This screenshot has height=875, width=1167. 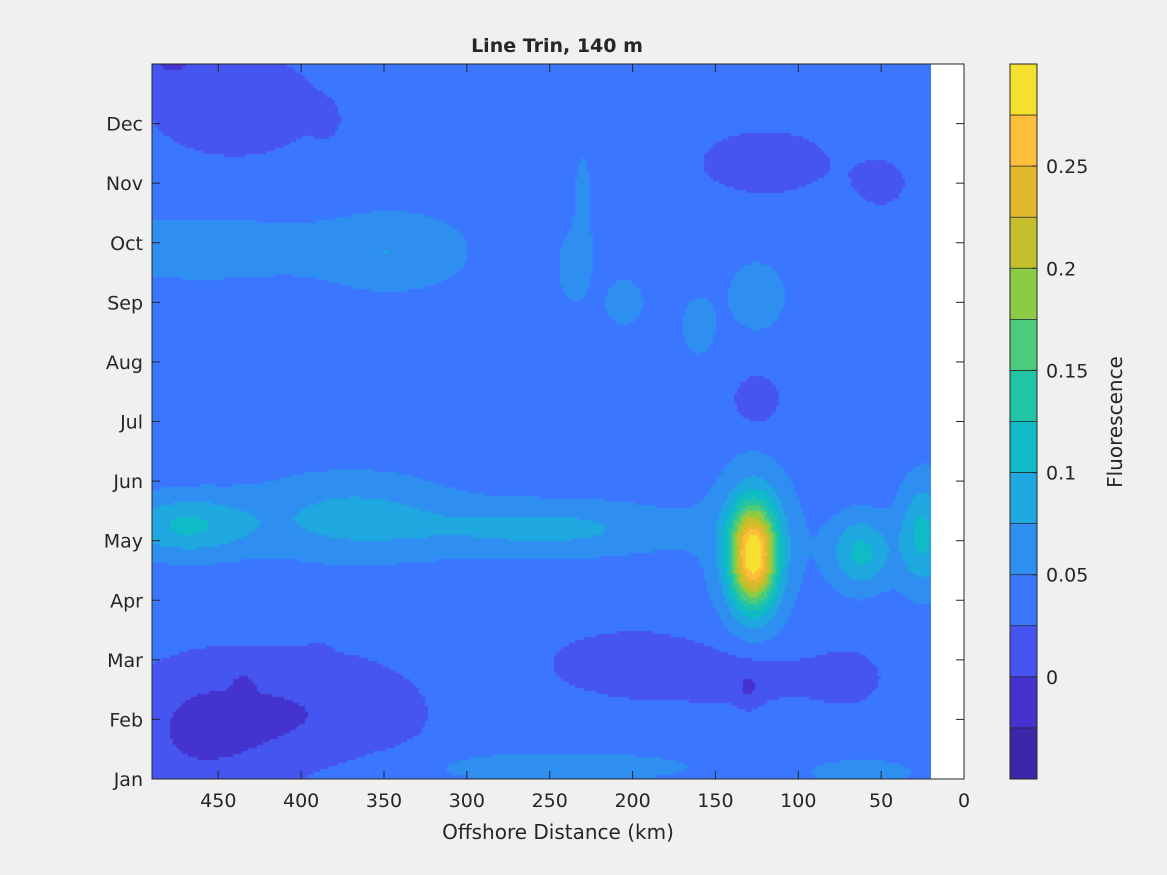 I want to click on x-tick-label: 200, so click(x=632, y=801).